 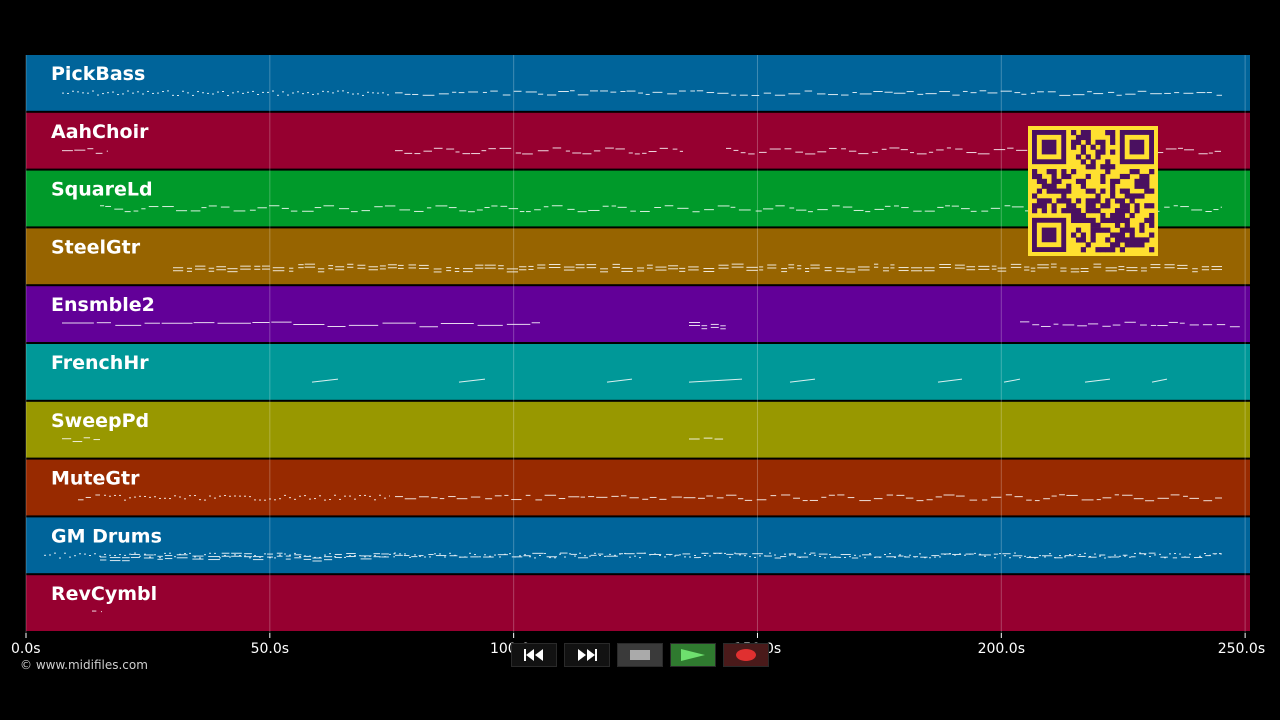 I want to click on track-name: AahChoir, so click(x=100, y=132).